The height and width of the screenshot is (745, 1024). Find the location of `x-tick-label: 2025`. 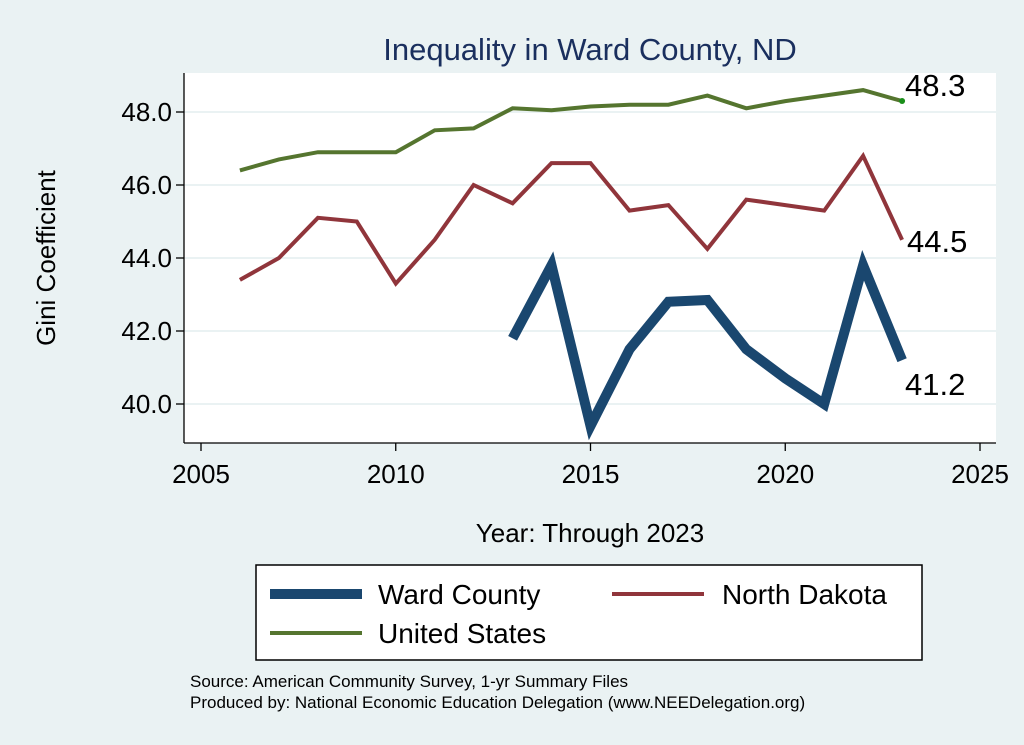

x-tick-label: 2025 is located at coordinates (980, 474).